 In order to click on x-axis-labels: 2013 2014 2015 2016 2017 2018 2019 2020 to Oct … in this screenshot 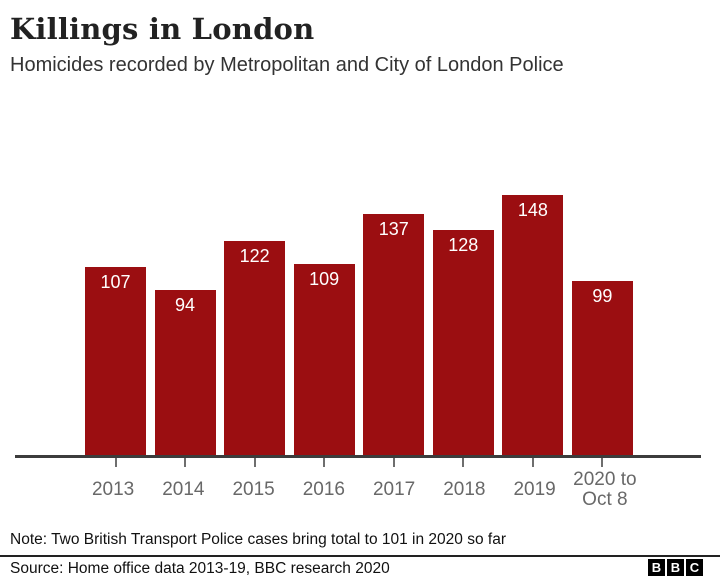, I will do `click(359, 490)`.